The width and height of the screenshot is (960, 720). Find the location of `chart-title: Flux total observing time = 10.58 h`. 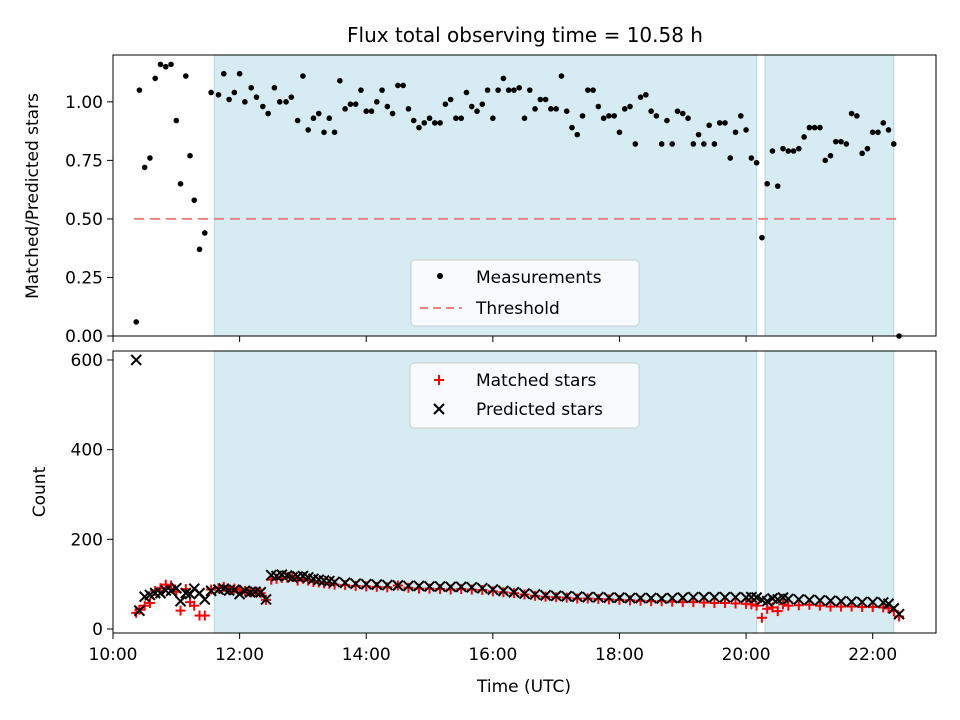

chart-title: Flux total observing time = 10.58 h is located at coordinates (525, 35).